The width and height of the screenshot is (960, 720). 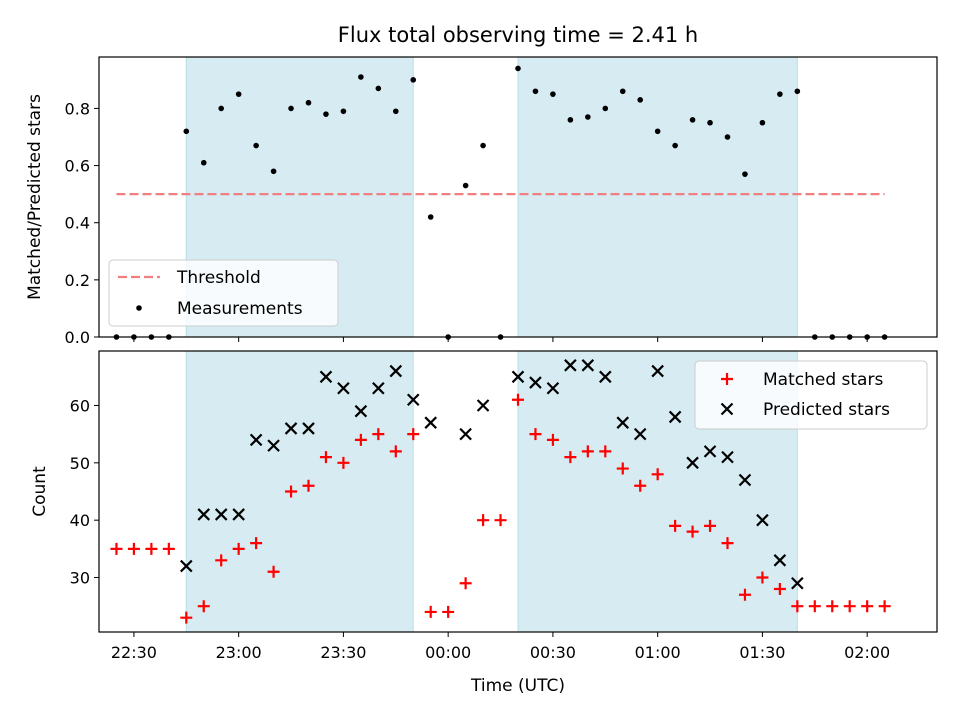 What do you see at coordinates (80, 578) in the screenshot?
I see `y-tick-label: 30` at bounding box center [80, 578].